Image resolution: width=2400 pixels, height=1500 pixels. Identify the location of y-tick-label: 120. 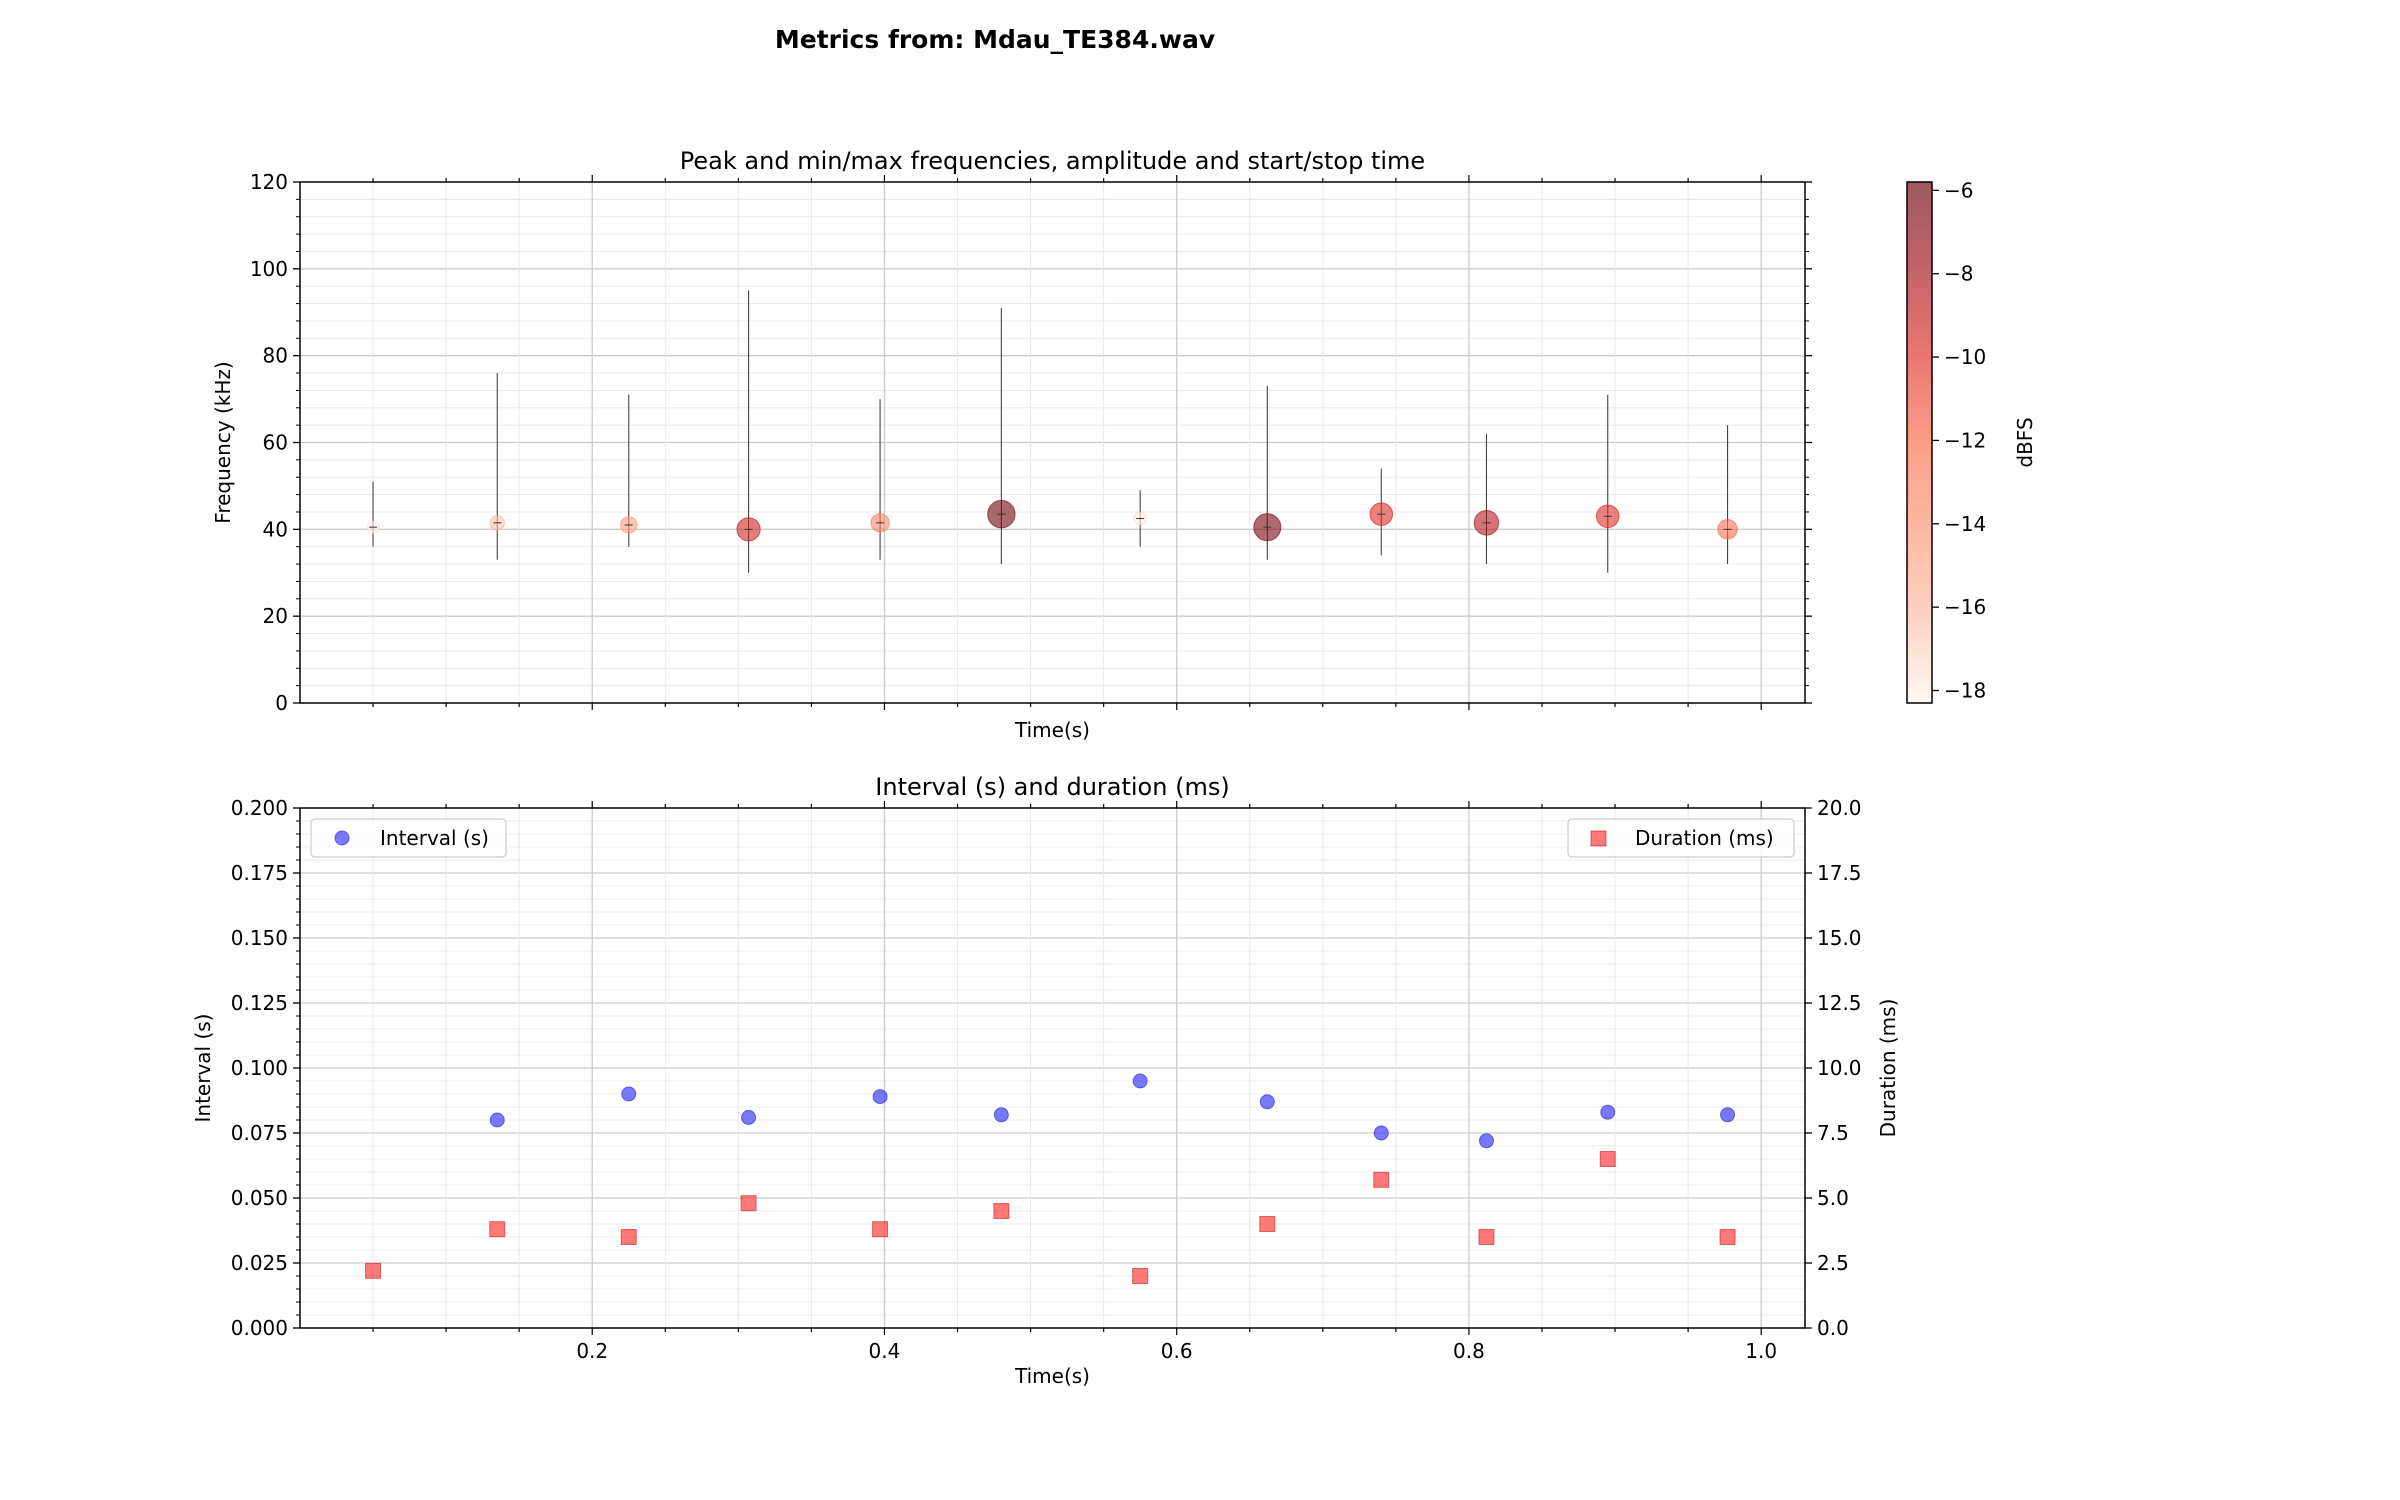
(269, 182).